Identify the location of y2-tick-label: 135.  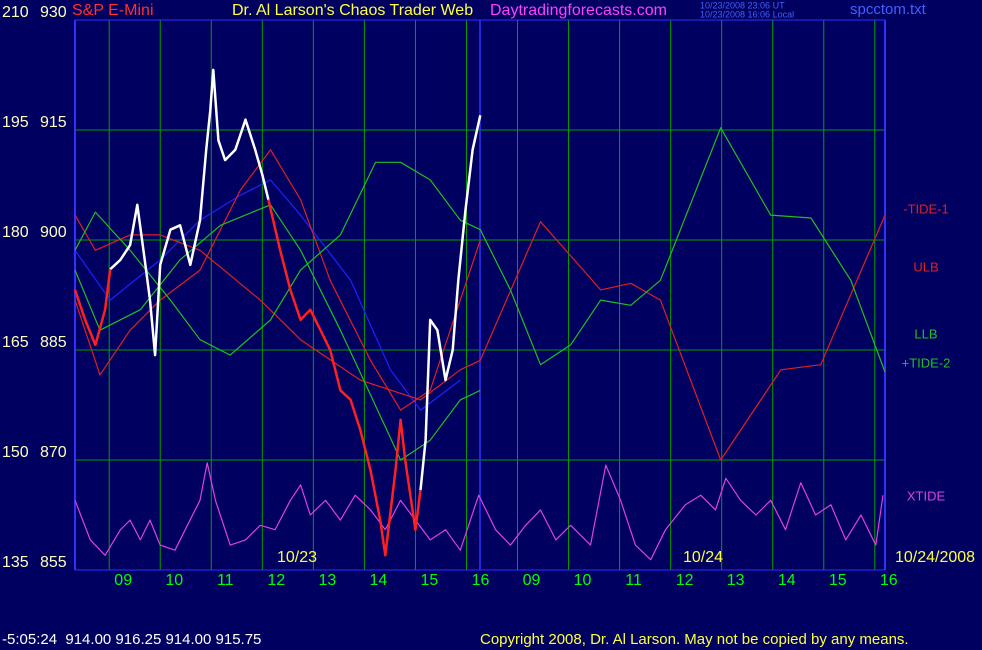
(15, 562).